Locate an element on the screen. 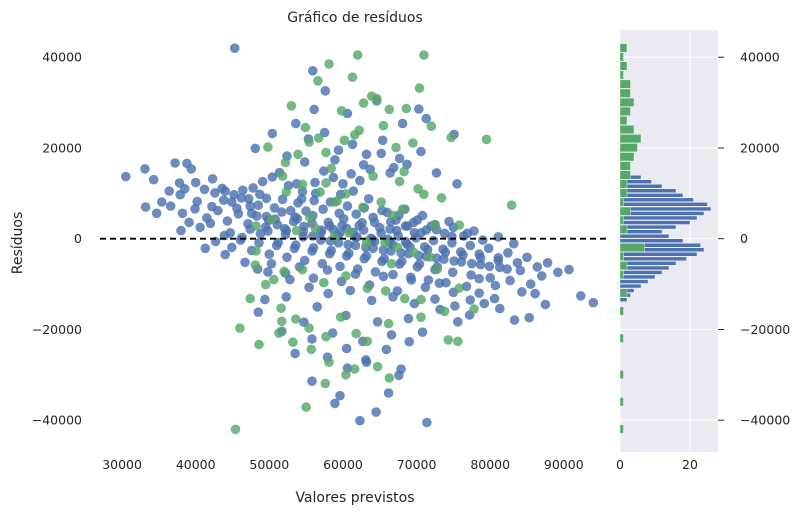 Image resolution: width=799 pixels, height=516 pixels. histogram-y-tick-label: 0 is located at coordinates (744, 238).